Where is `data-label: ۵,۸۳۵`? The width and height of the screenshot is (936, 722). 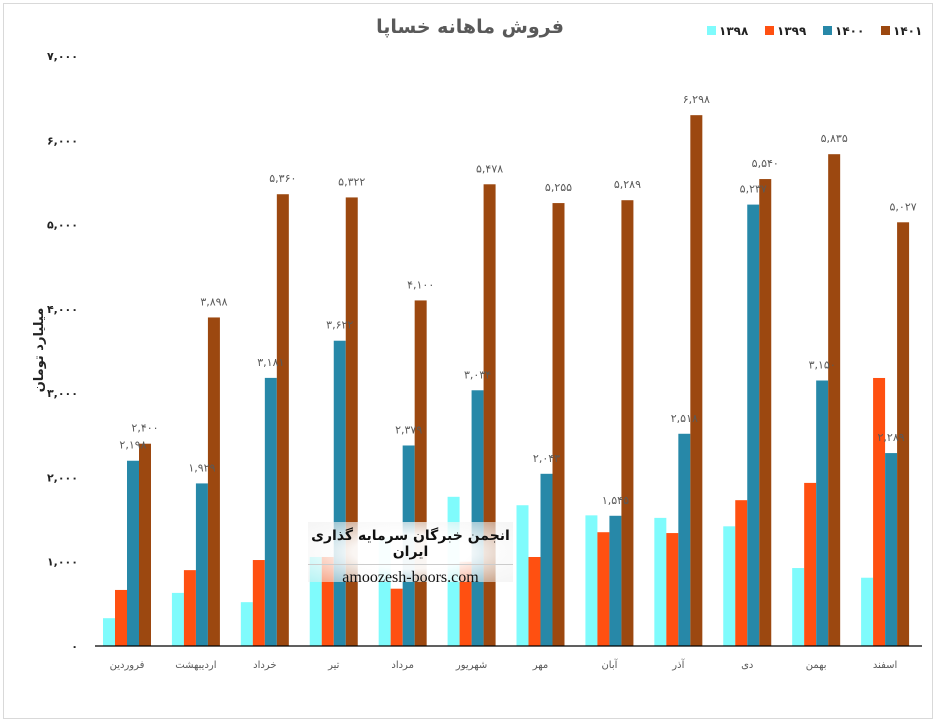 data-label: ۵,۸۳۵ is located at coordinates (834, 138).